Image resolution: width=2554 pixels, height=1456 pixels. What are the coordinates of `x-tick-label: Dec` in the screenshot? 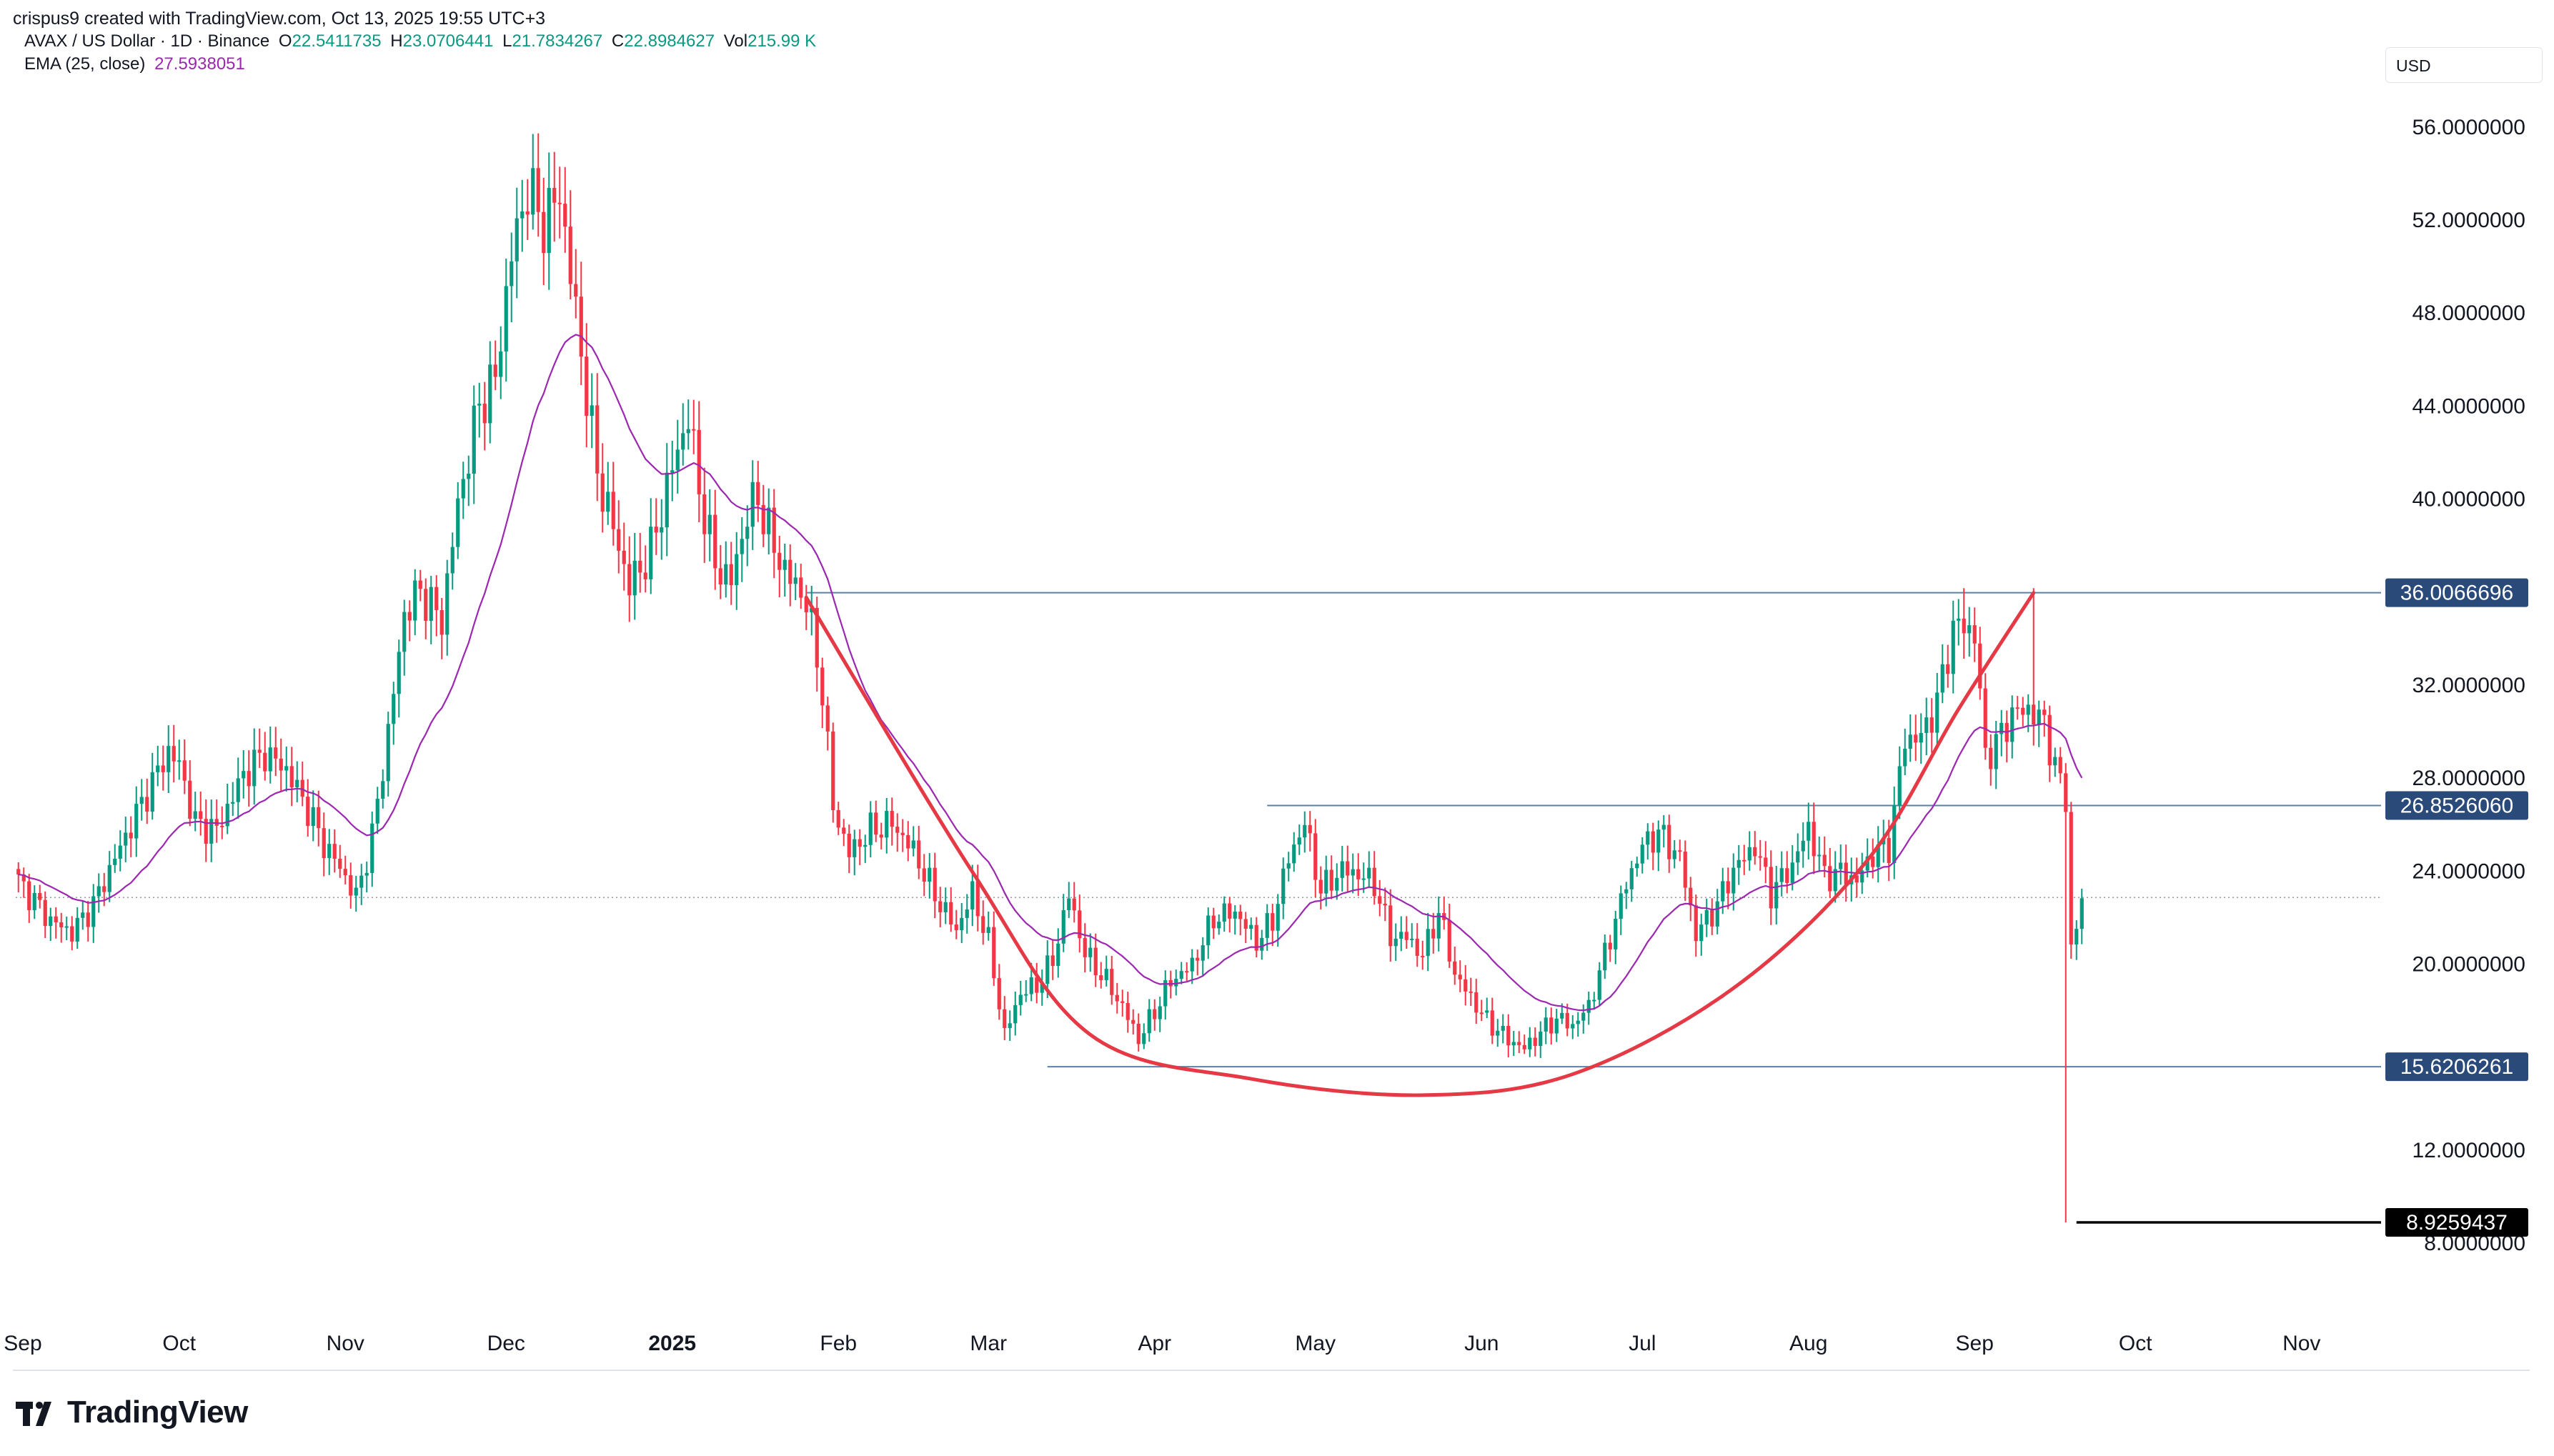 It's located at (506, 1343).